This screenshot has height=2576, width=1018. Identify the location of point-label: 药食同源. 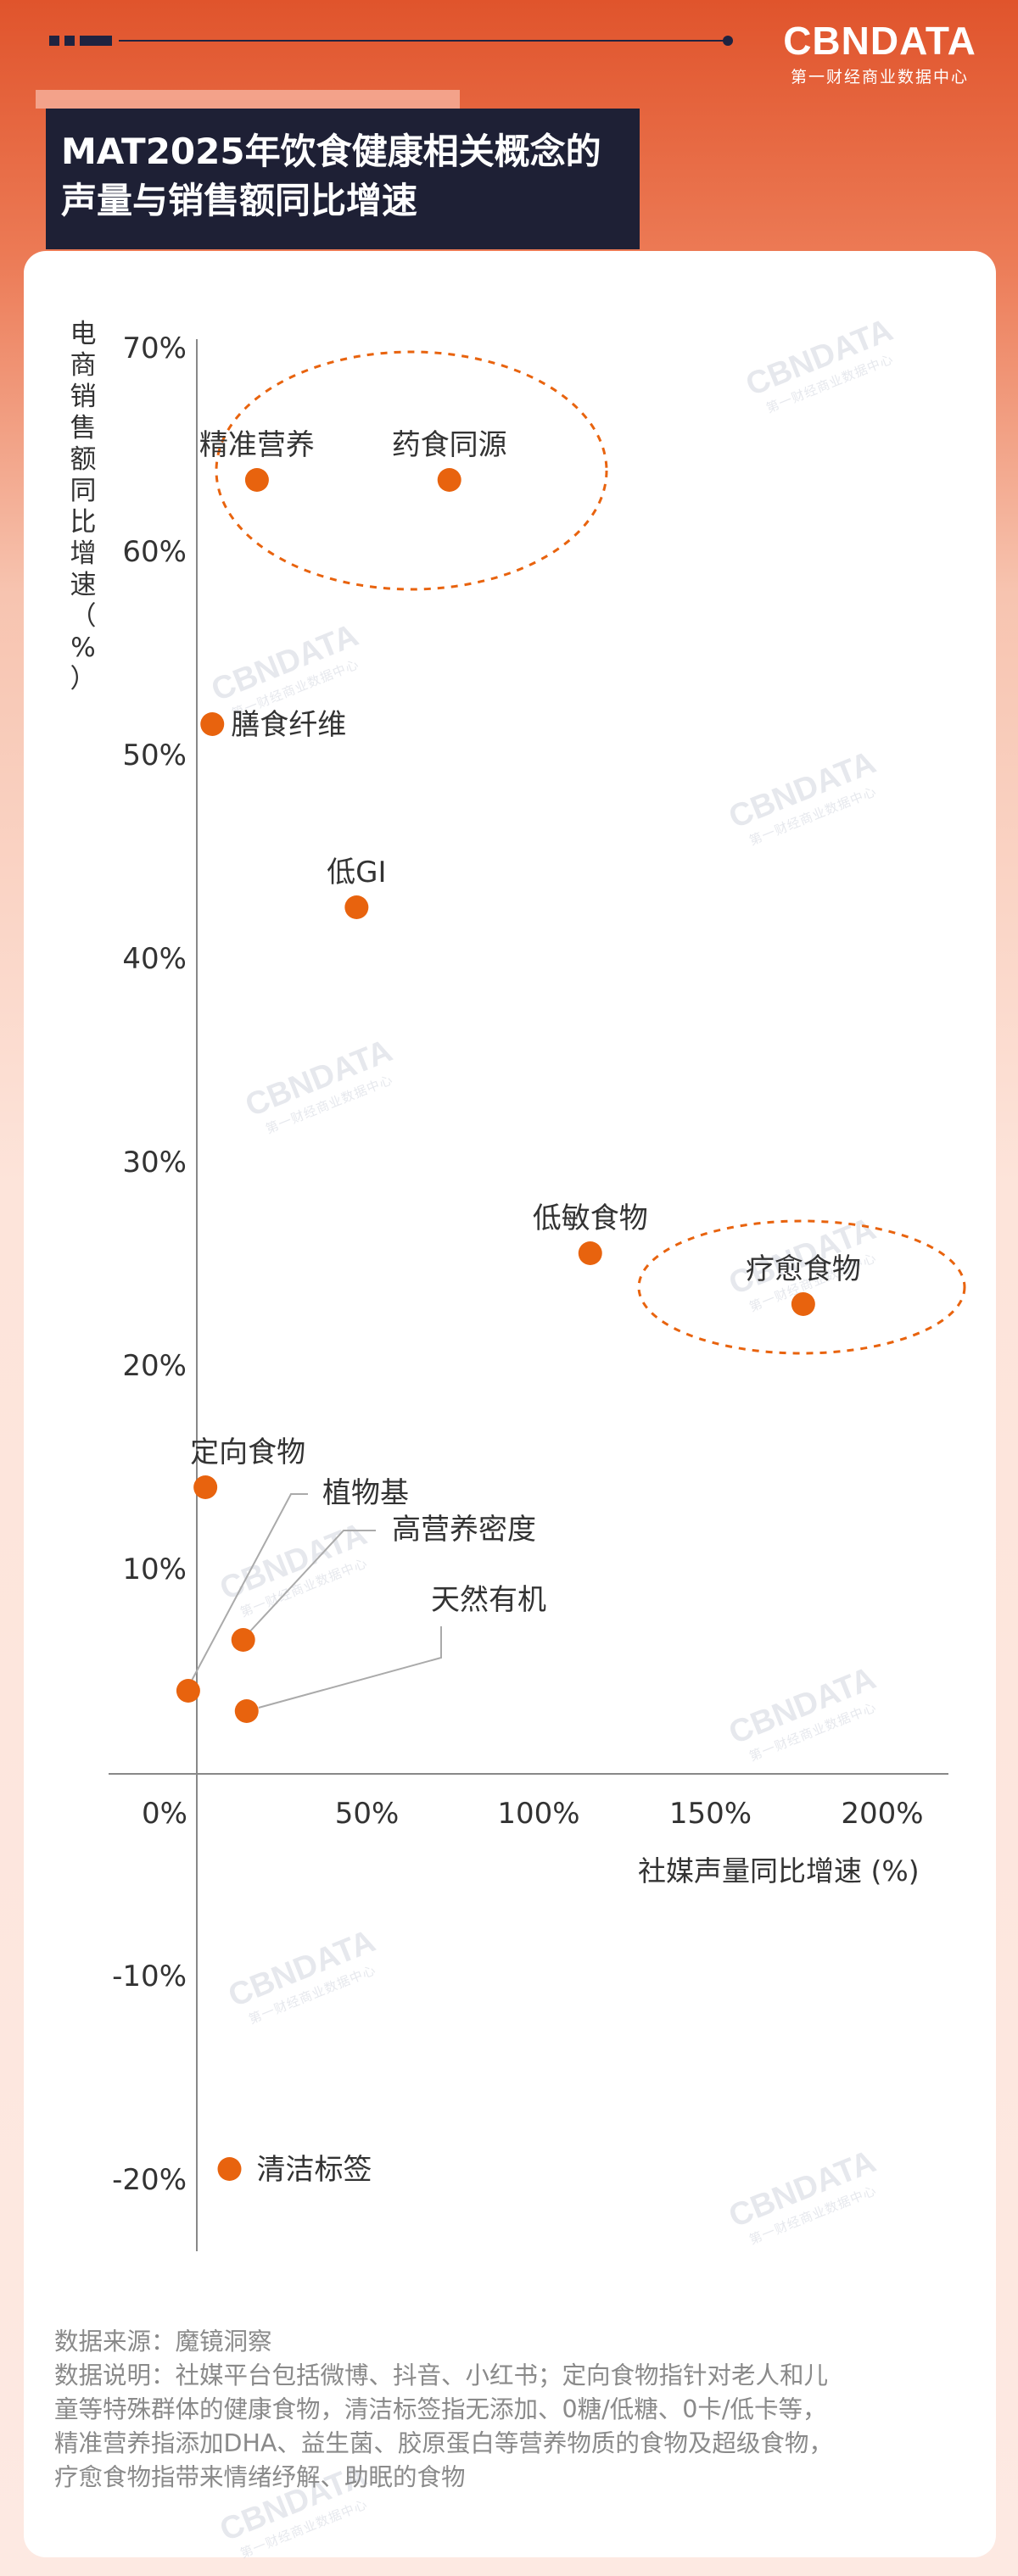
(449, 445).